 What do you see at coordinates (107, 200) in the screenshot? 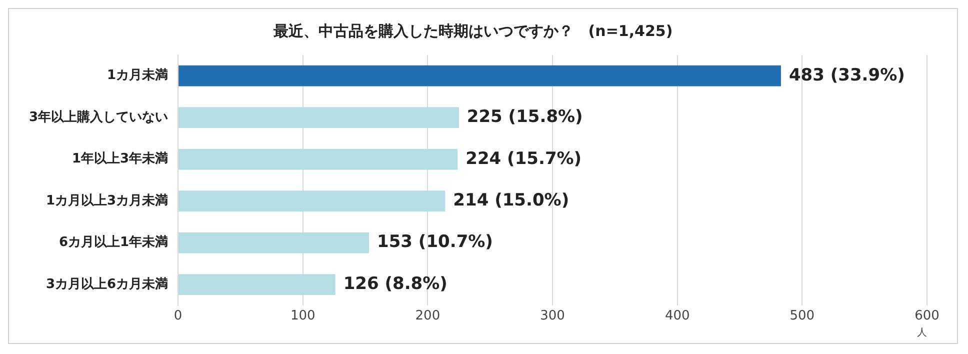
I see `y-tick-label: 1カ月以上3カ月未満` at bounding box center [107, 200].